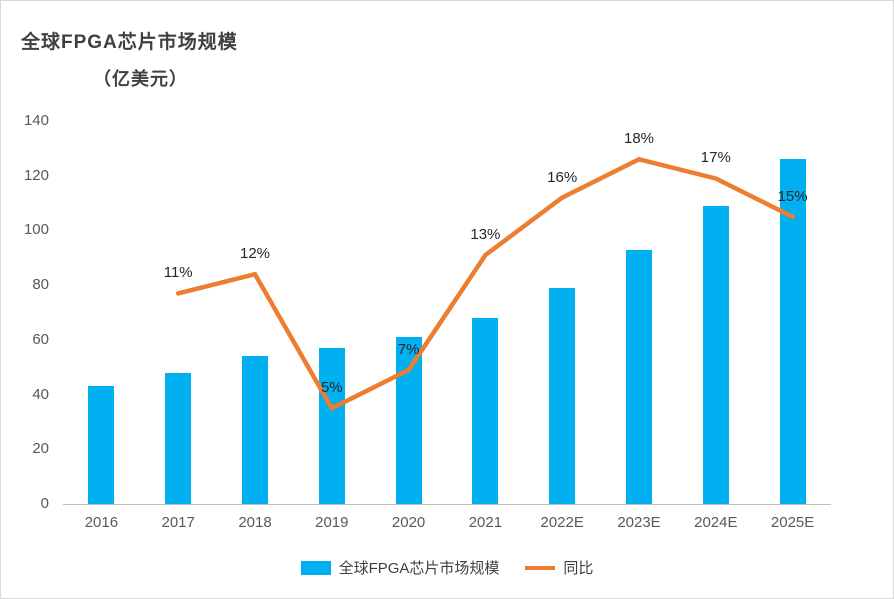 The image size is (894, 599). What do you see at coordinates (562, 395) in the screenshot?
I see `bar-2022E` at bounding box center [562, 395].